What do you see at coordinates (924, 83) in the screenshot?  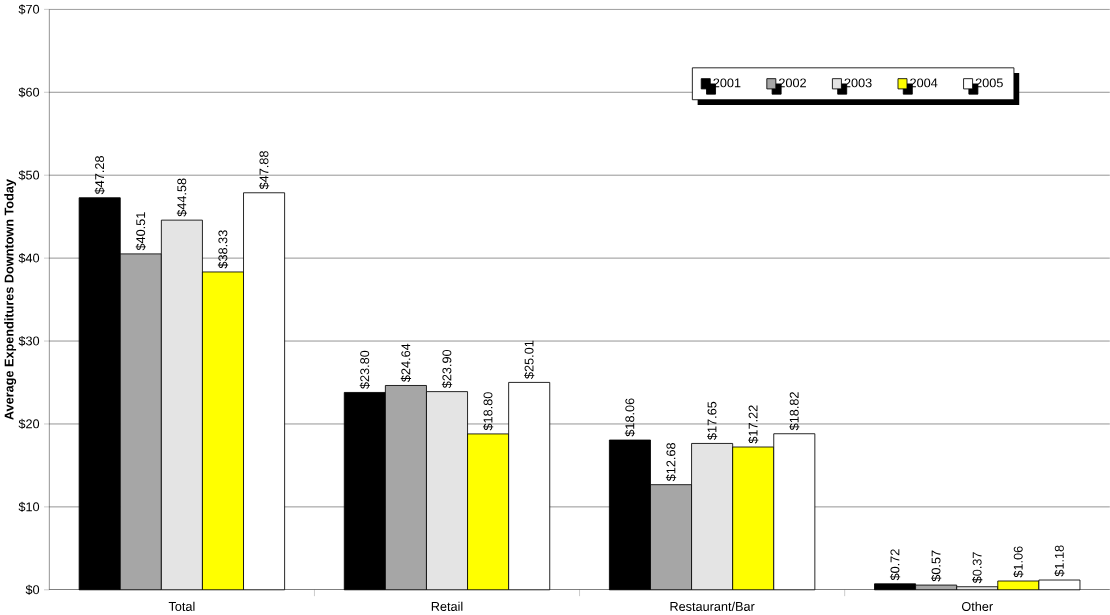 I see `legend-label: 2004` at bounding box center [924, 83].